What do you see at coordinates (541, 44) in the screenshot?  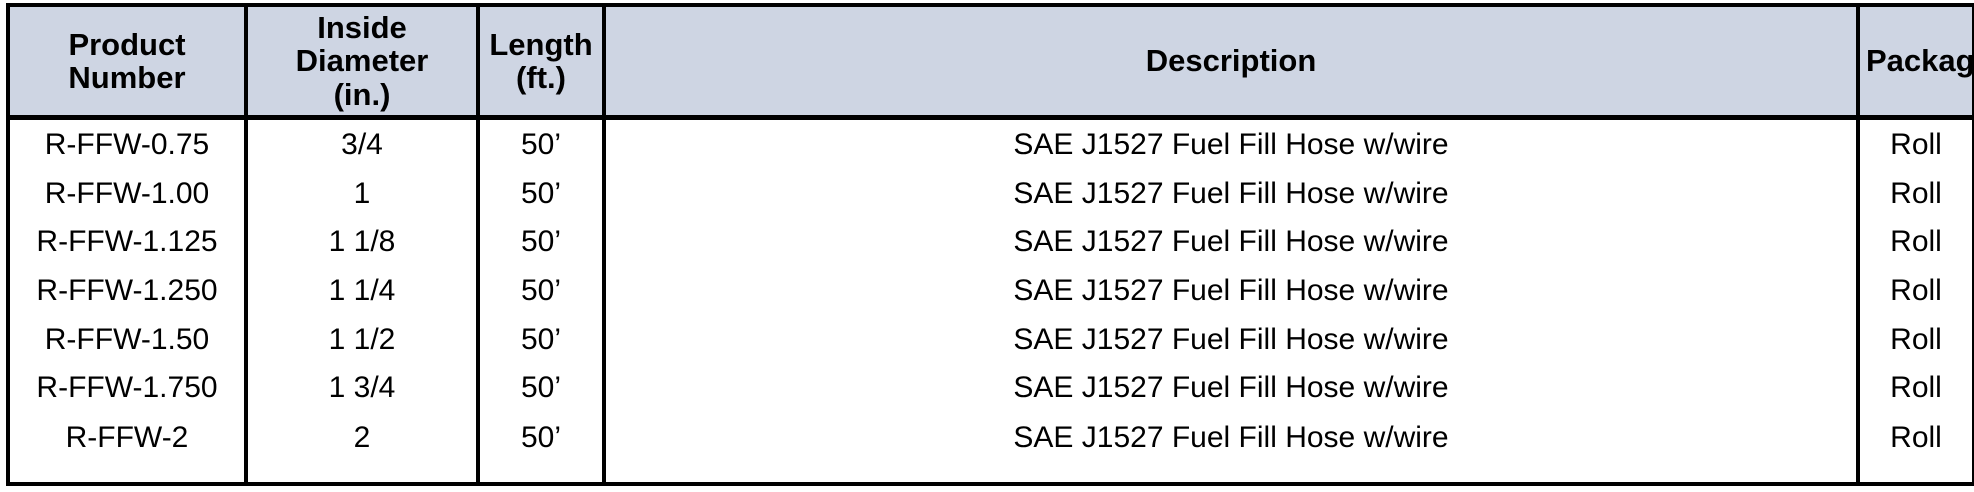 I see `column-header-label: Length` at bounding box center [541, 44].